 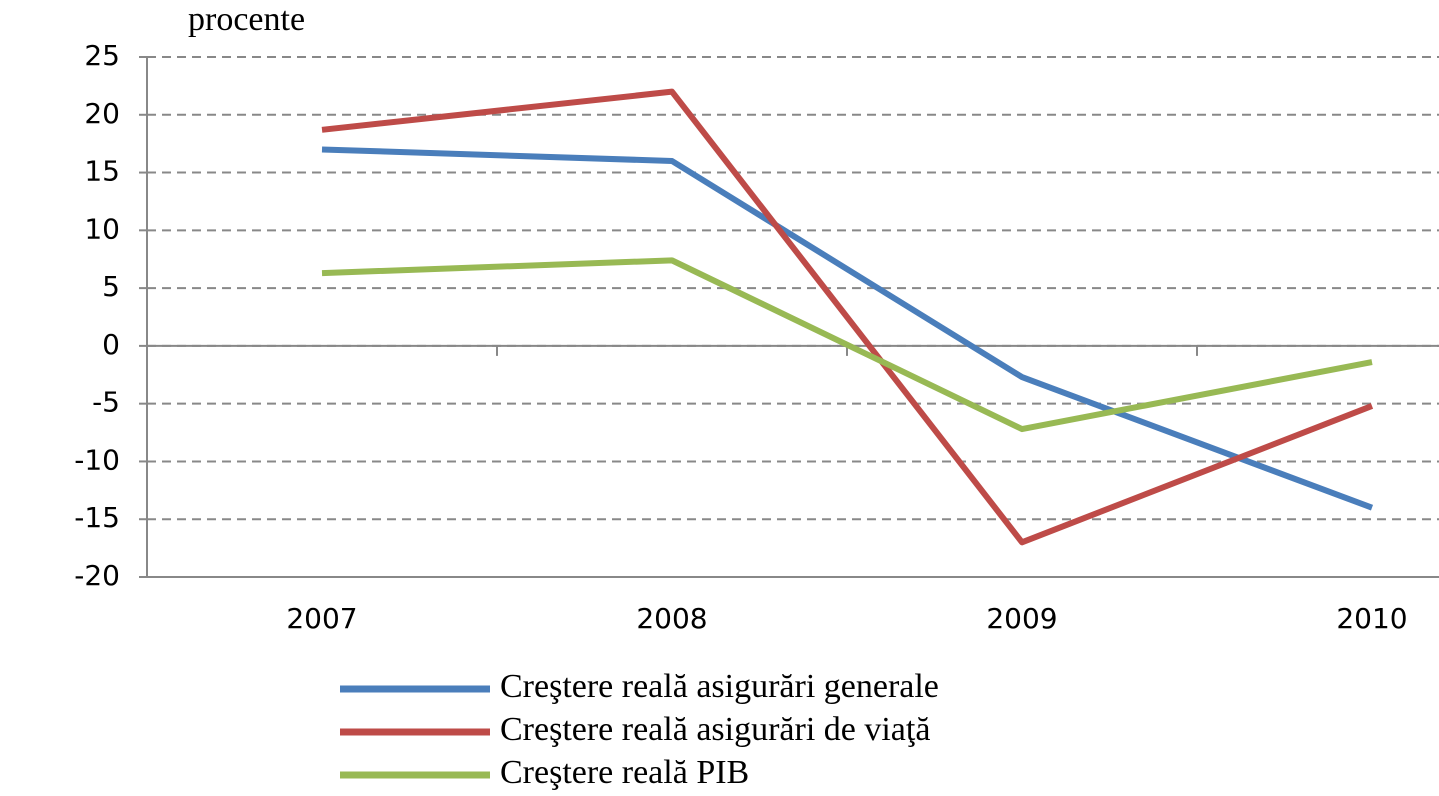 What do you see at coordinates (111, 344) in the screenshot?
I see `y-tick-label: 0` at bounding box center [111, 344].